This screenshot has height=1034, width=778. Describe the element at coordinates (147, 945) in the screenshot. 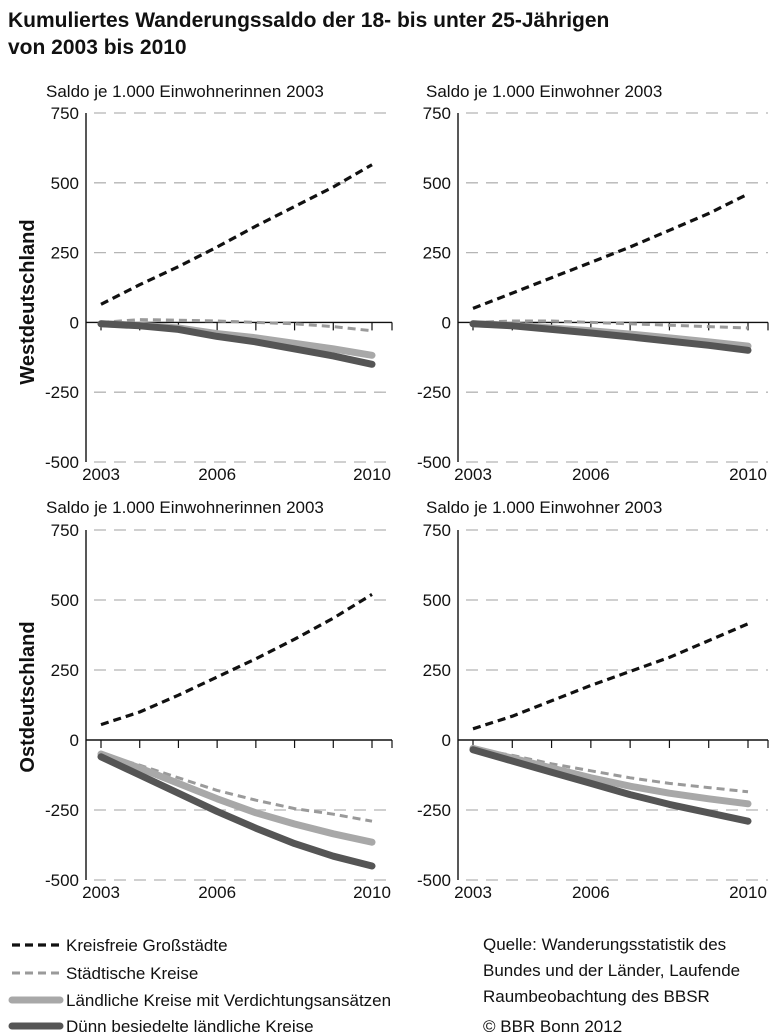

I see `legend-label-kreisfreie: Kreisfreie Großstädte` at that location.